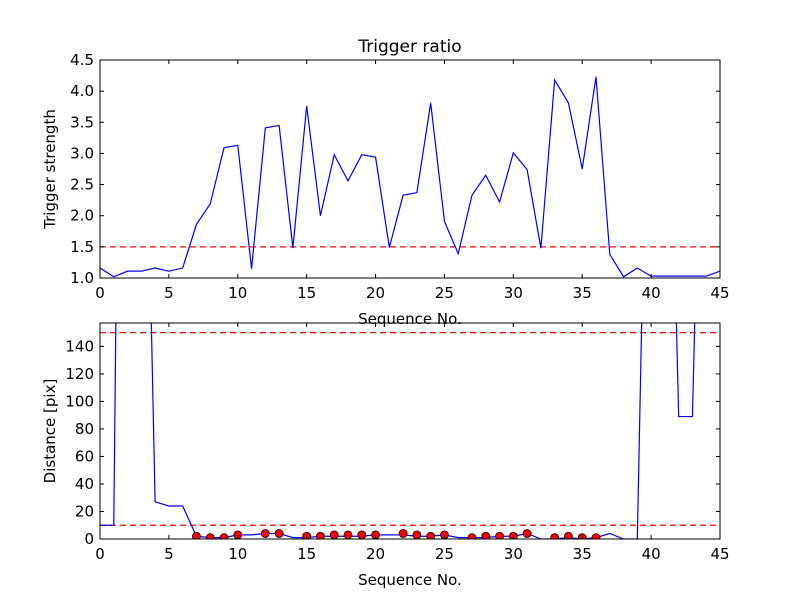 The image size is (800, 600). I want to click on y-tick-label: 20, so click(84, 511).